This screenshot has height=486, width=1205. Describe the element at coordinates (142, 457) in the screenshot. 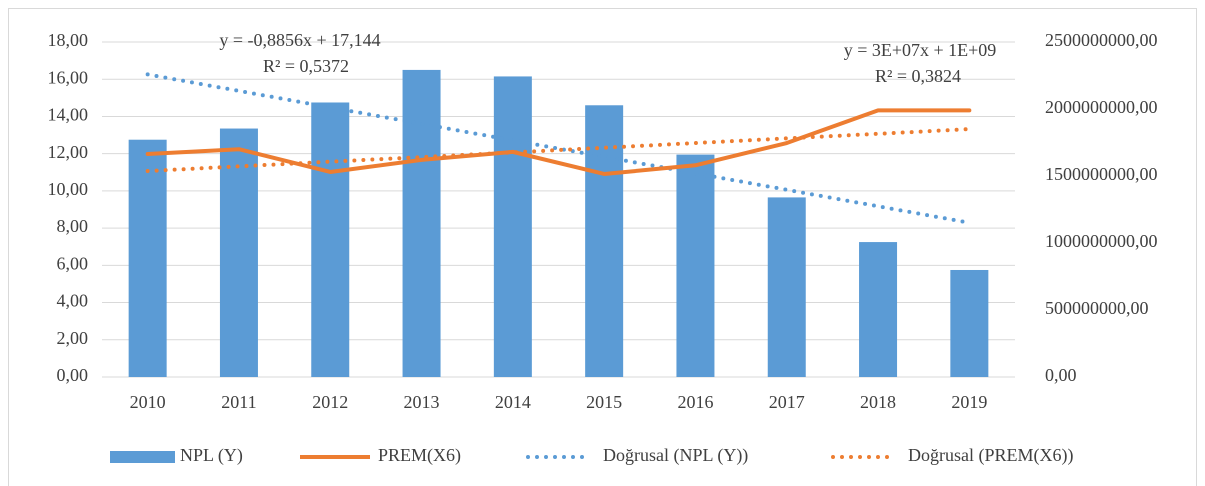

I see `legend-swatch` at that location.